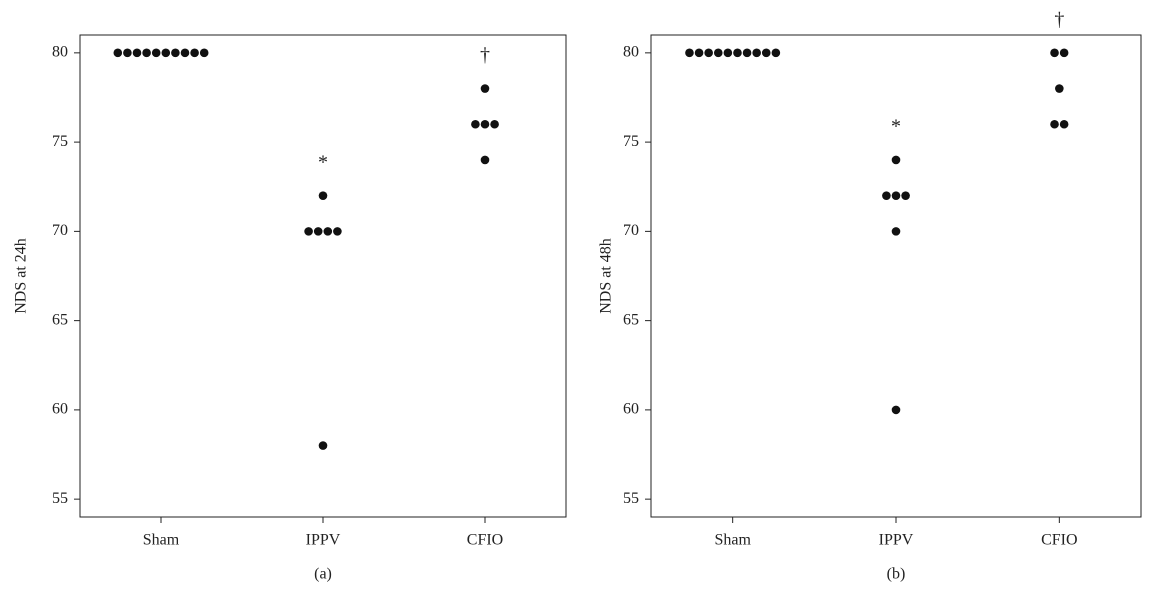  What do you see at coordinates (896, 574) in the screenshot?
I see `panel-caption: (b)` at bounding box center [896, 574].